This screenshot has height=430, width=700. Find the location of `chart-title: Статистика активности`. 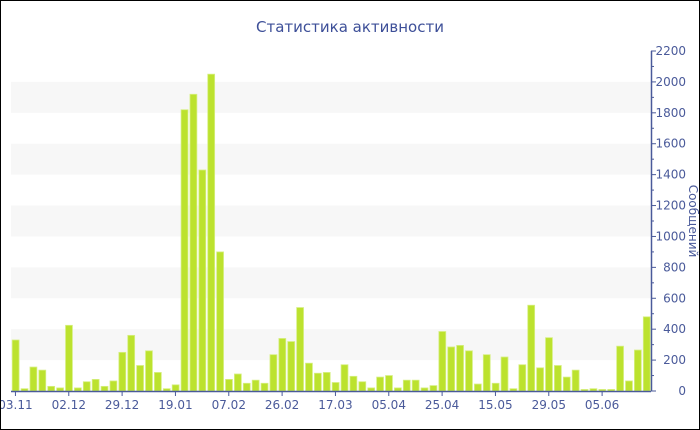

chart-title: Статистика активности is located at coordinates (350, 27).